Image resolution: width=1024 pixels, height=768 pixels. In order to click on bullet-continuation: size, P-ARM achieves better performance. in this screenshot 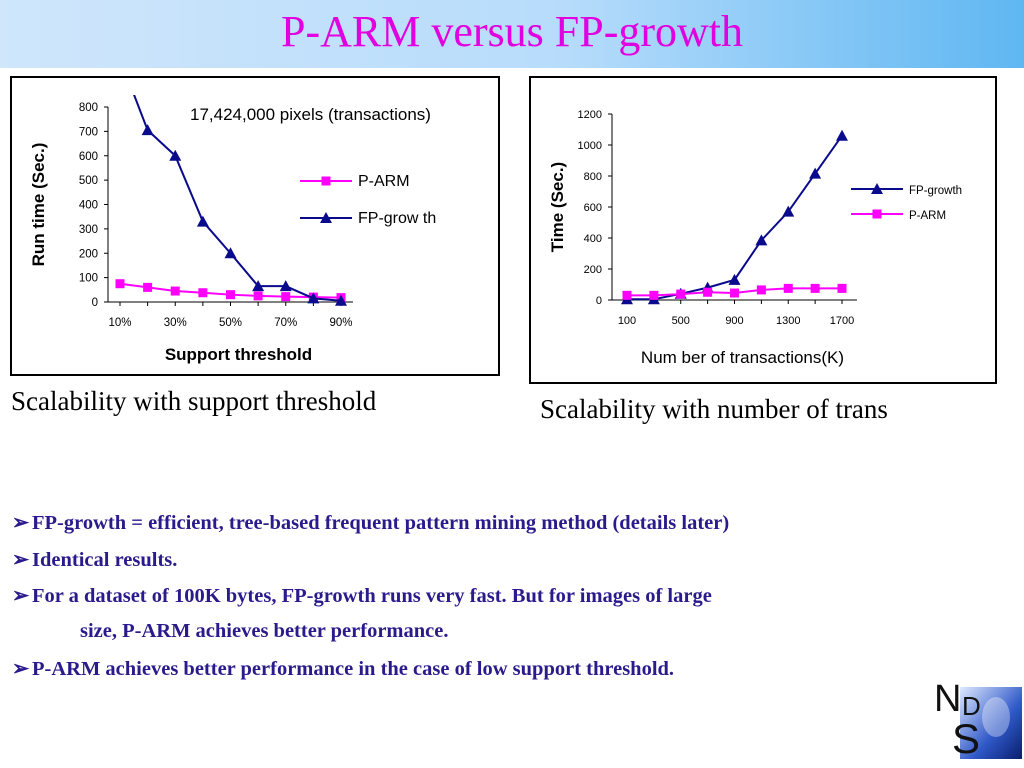, I will do `click(370, 638)`.